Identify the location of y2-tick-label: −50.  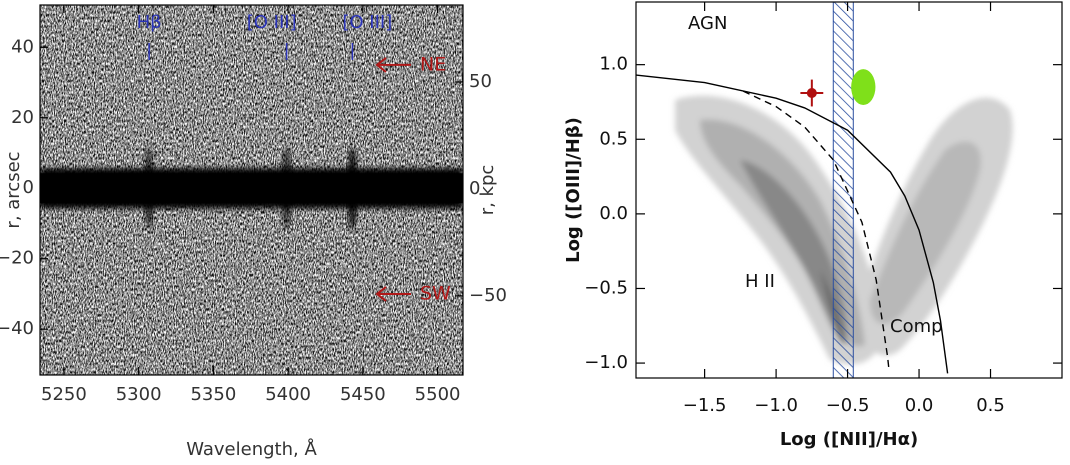
(488, 295).